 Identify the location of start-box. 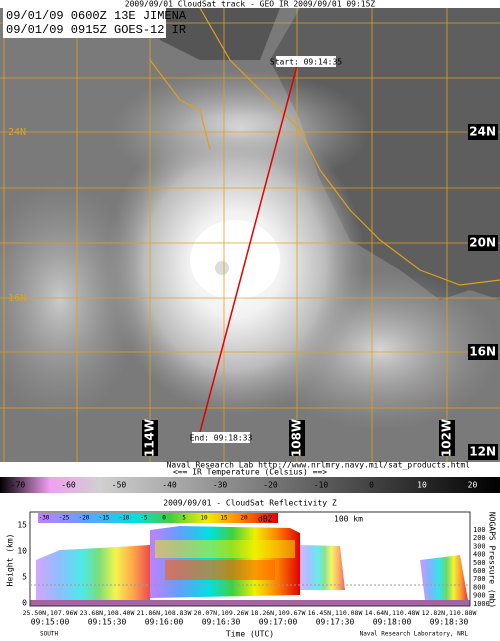
(306, 61).